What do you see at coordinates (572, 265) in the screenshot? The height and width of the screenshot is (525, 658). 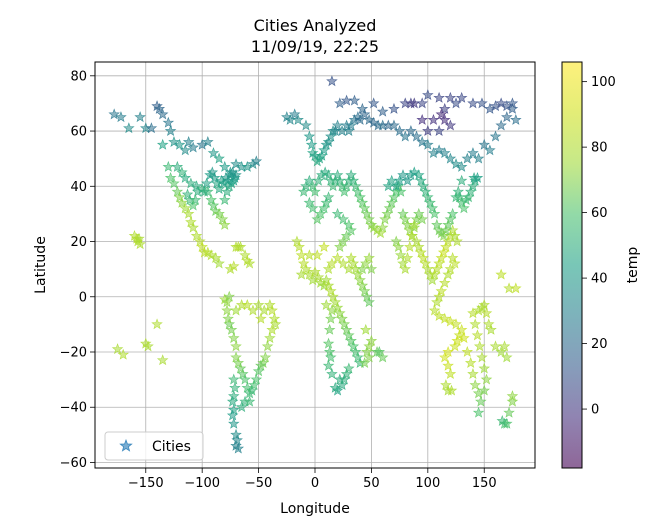 I see `colorbar-gradient` at bounding box center [572, 265].